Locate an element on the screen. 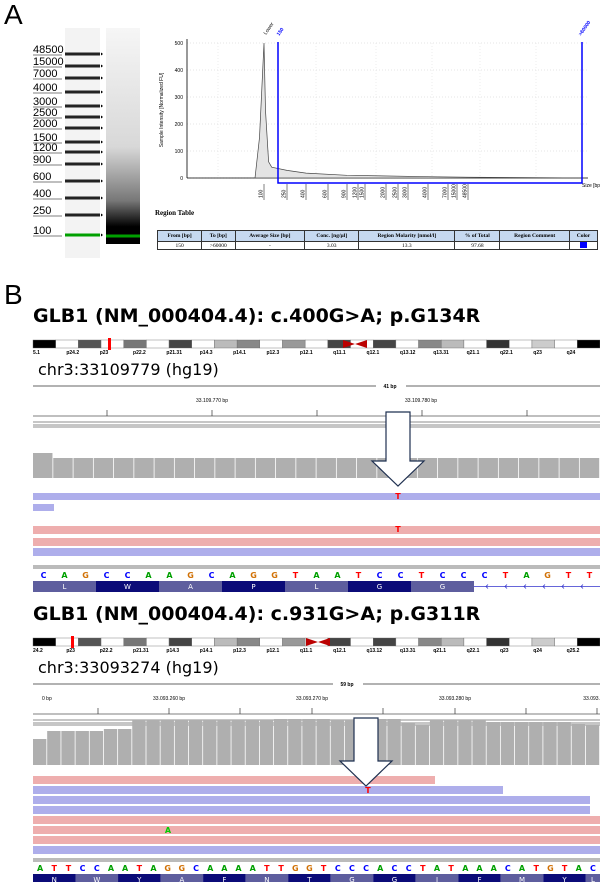  ladder-size-label: 2000 is located at coordinates (45, 124).